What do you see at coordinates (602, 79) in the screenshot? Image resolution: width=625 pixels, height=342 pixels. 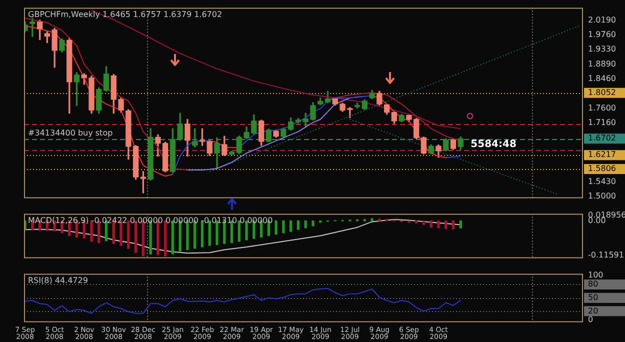 I see `y-tick-label: 1.8460` at bounding box center [602, 79].